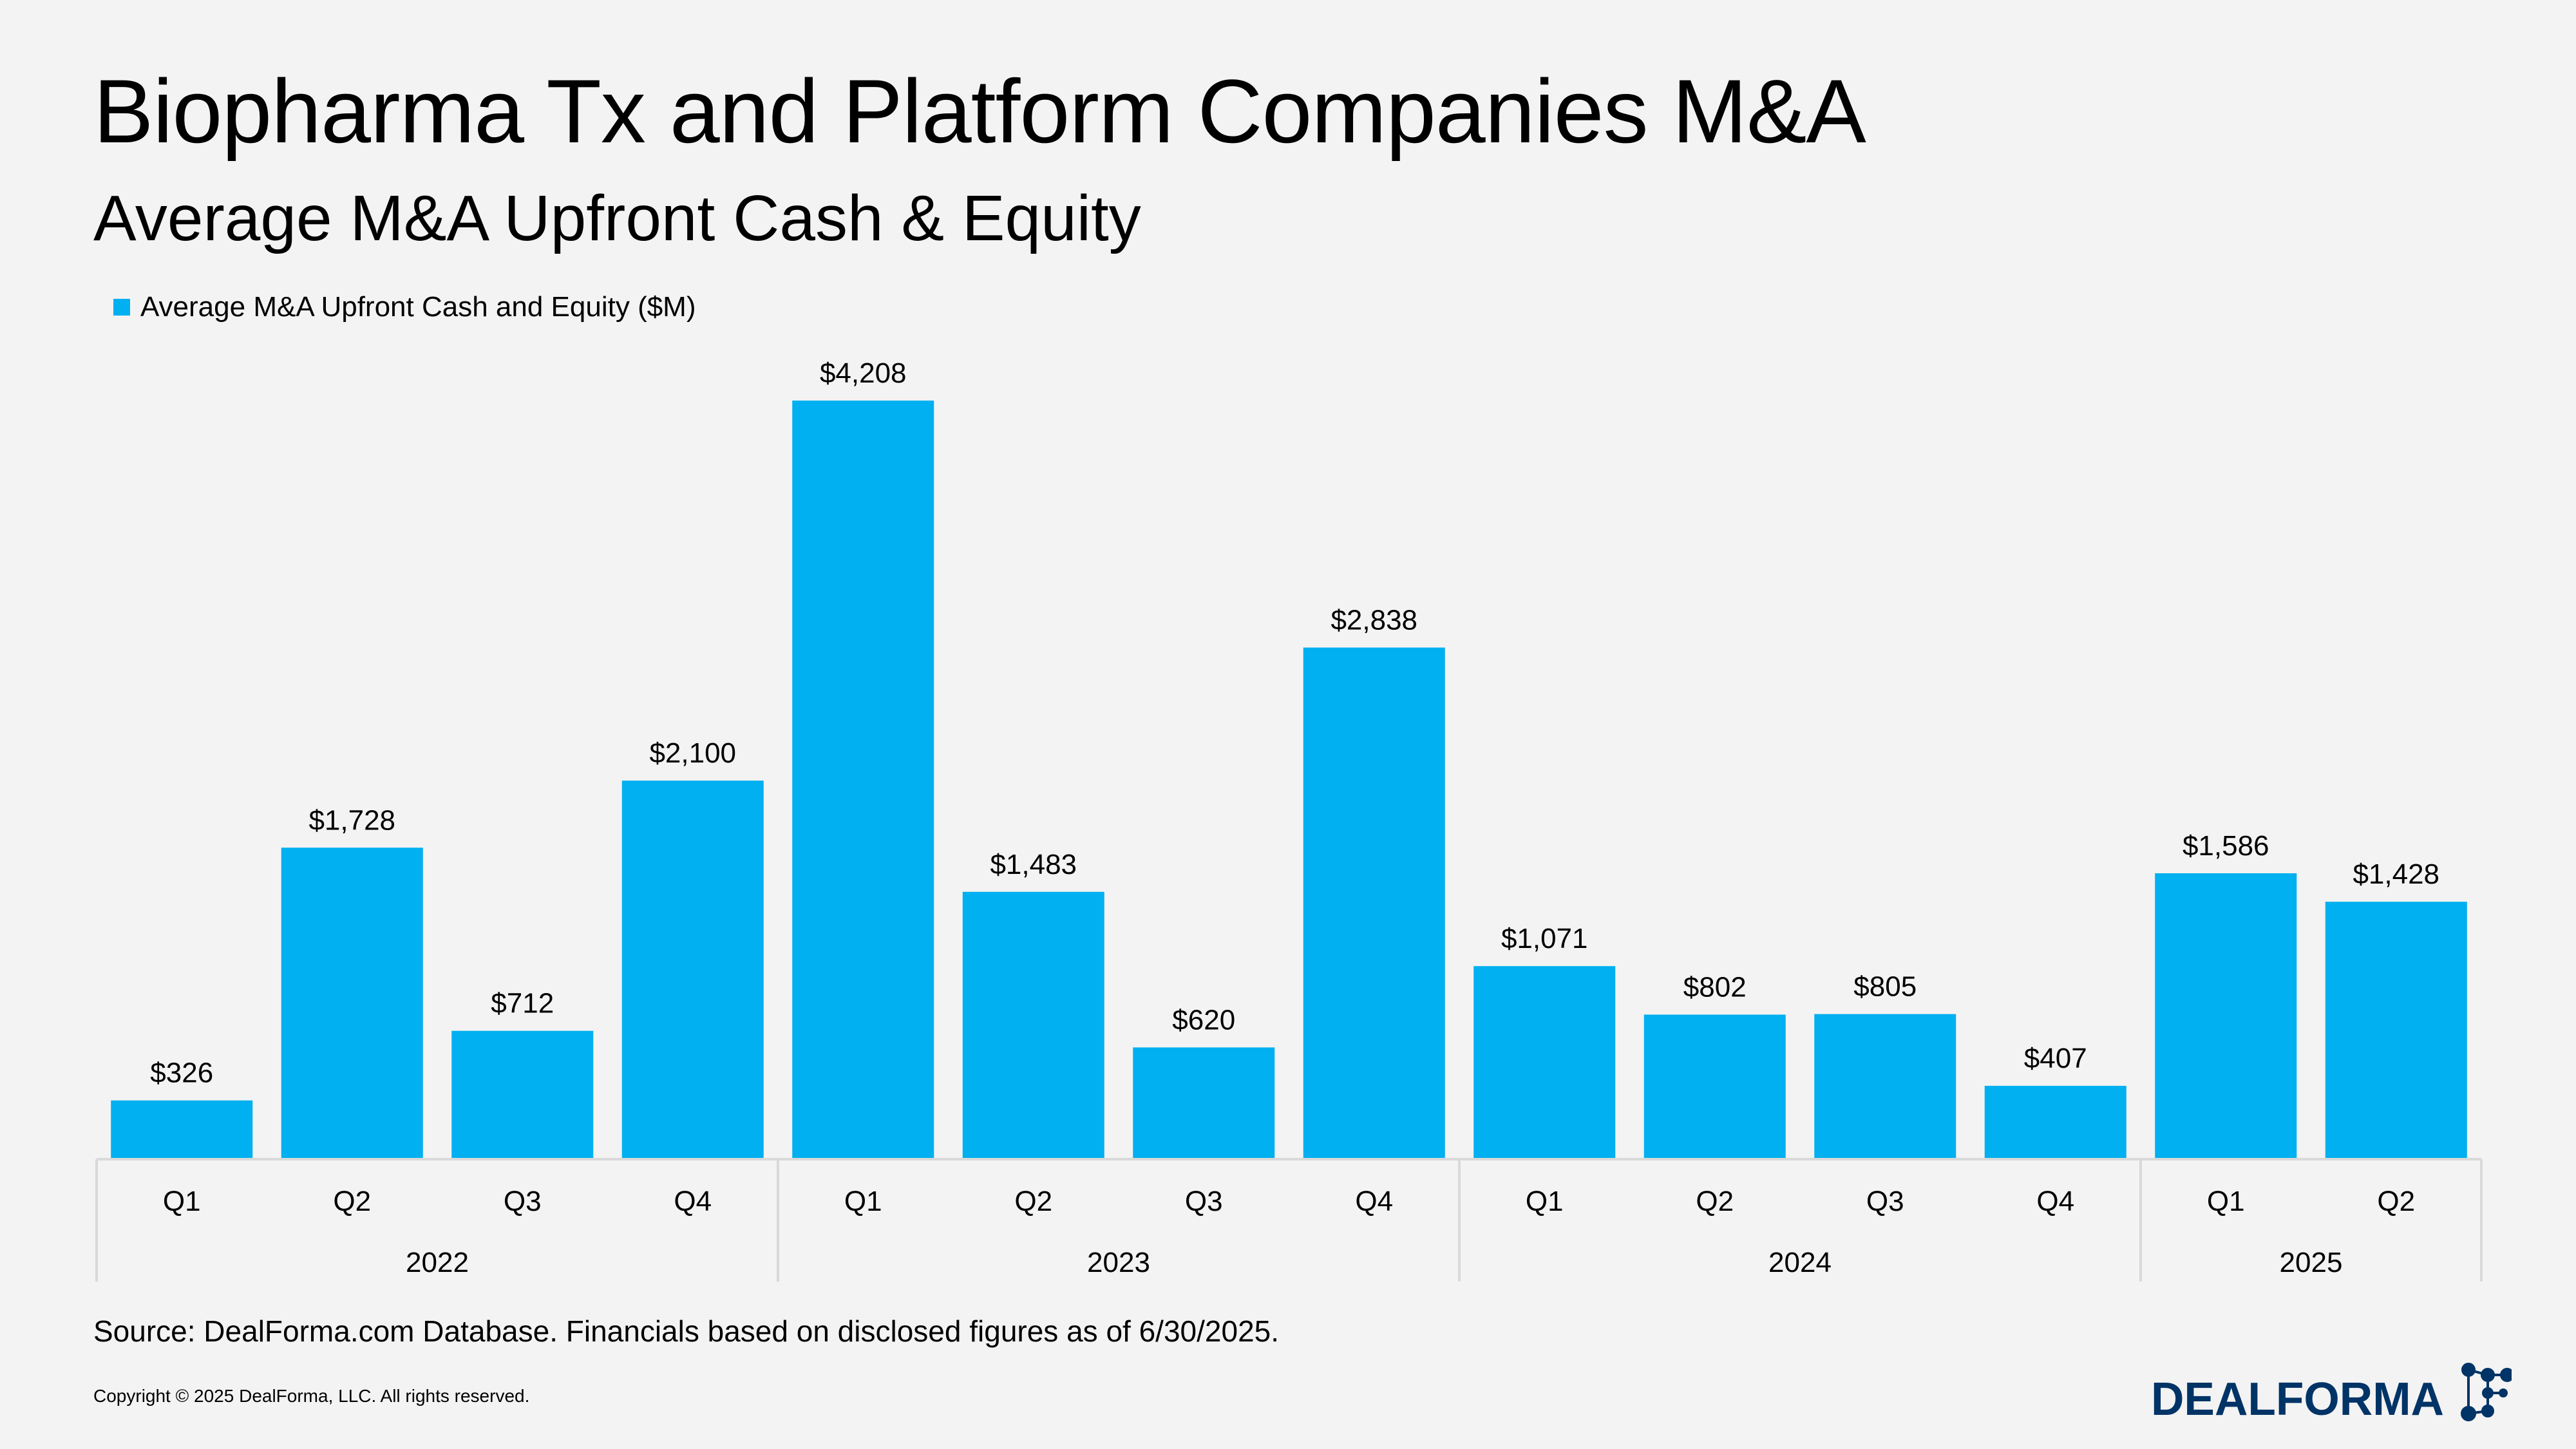 The image size is (2576, 1449). I want to click on data-label: $2,100, so click(692, 753).